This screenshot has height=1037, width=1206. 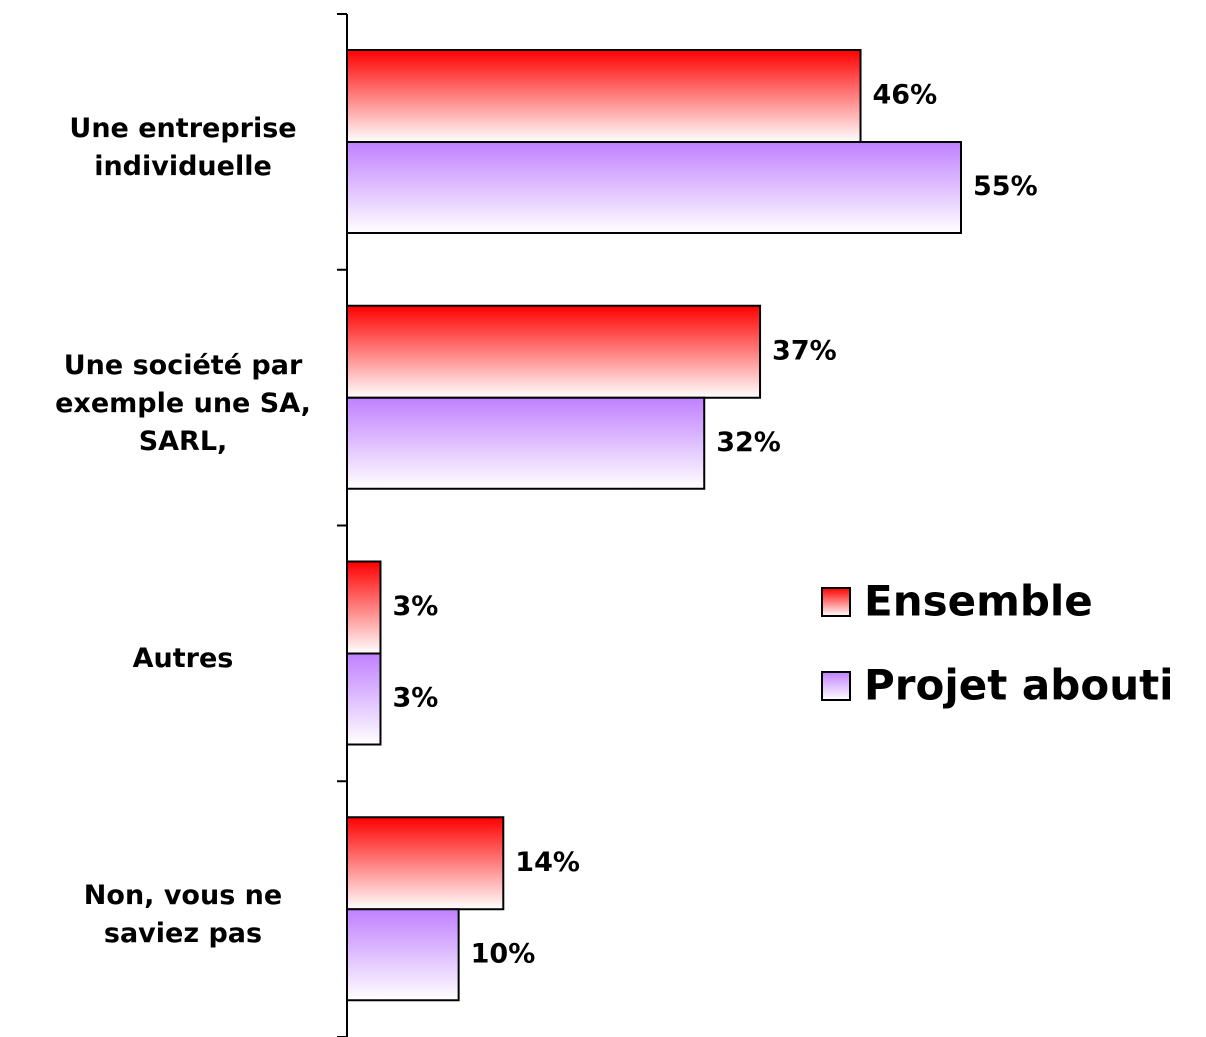 I want to click on value-label: 37%, so click(x=804, y=350).